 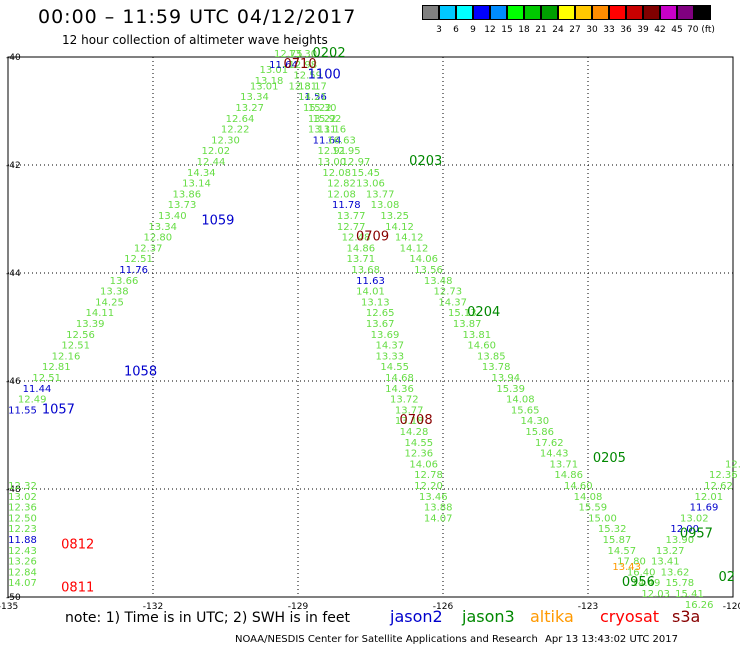 What do you see at coordinates (77, 544) in the screenshot?
I see `pass-time-label: 0812` at bounding box center [77, 544].